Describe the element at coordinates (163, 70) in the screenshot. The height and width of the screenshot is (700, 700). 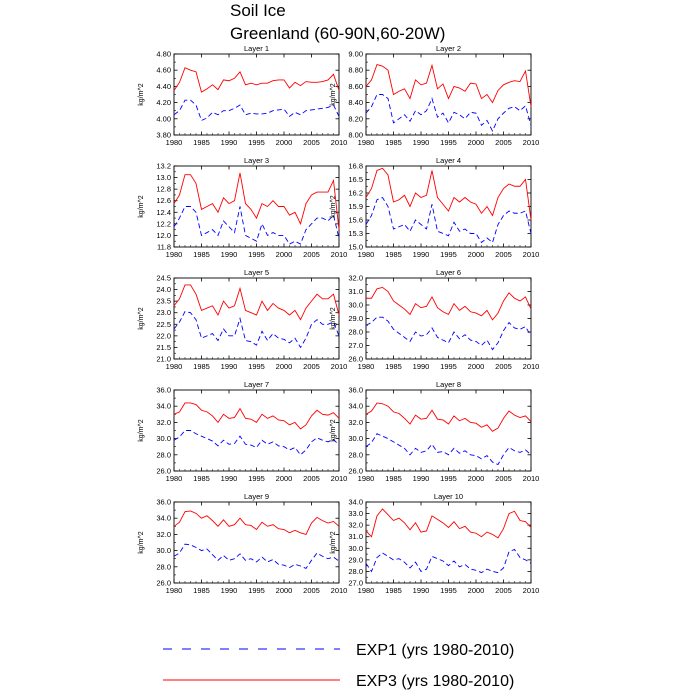
I see `y-tick-label: 4.60` at that location.